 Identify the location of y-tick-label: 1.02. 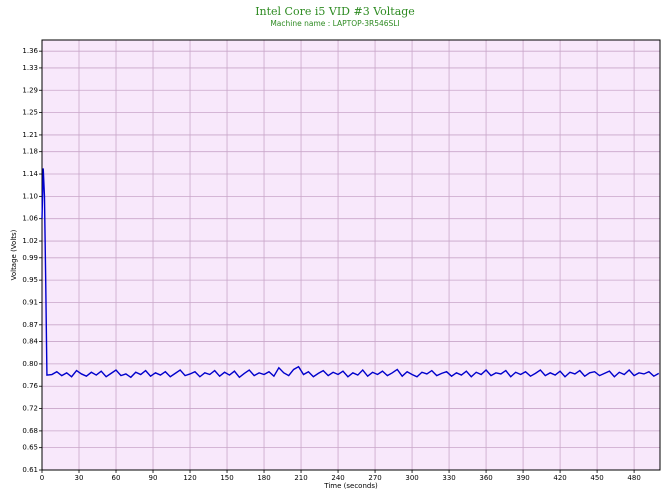
(30, 241).